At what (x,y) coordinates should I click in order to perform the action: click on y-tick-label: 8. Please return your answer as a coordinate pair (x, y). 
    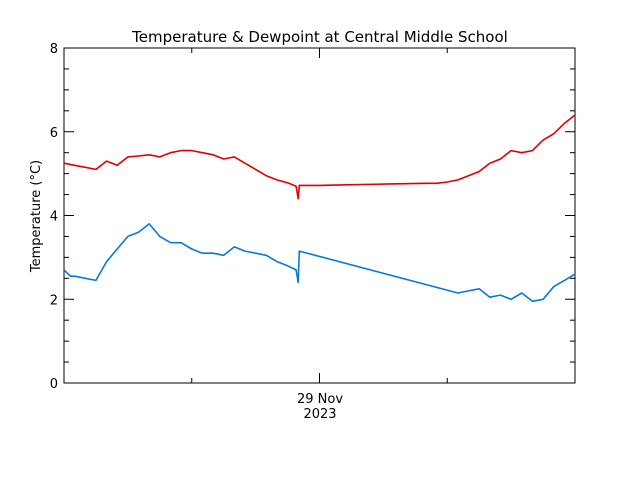
    Looking at the image, I should click on (54, 49).